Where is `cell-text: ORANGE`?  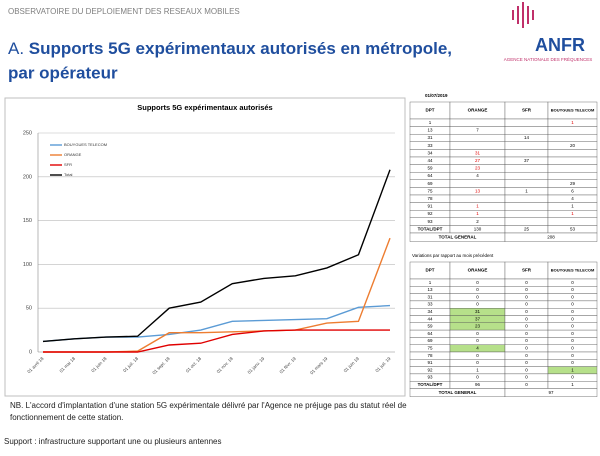 cell-text: ORANGE is located at coordinates (478, 110).